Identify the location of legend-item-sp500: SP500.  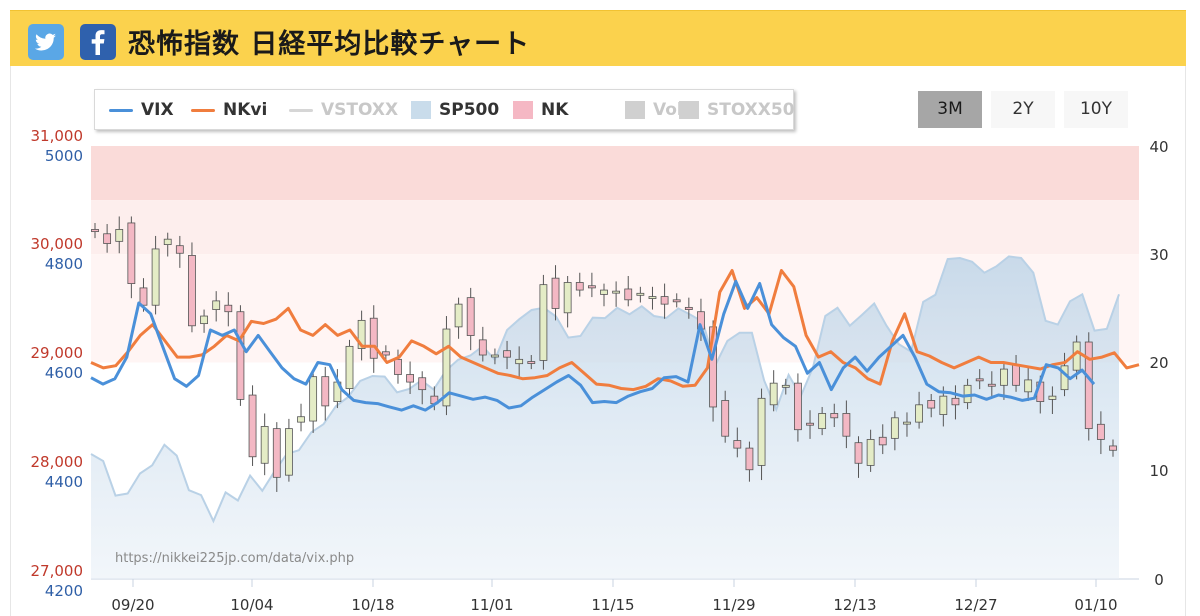
(455, 110).